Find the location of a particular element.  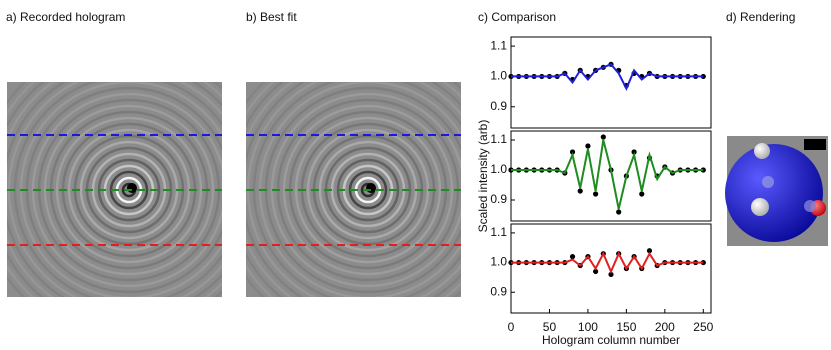

x-tick-label: 50 is located at coordinates (550, 327).